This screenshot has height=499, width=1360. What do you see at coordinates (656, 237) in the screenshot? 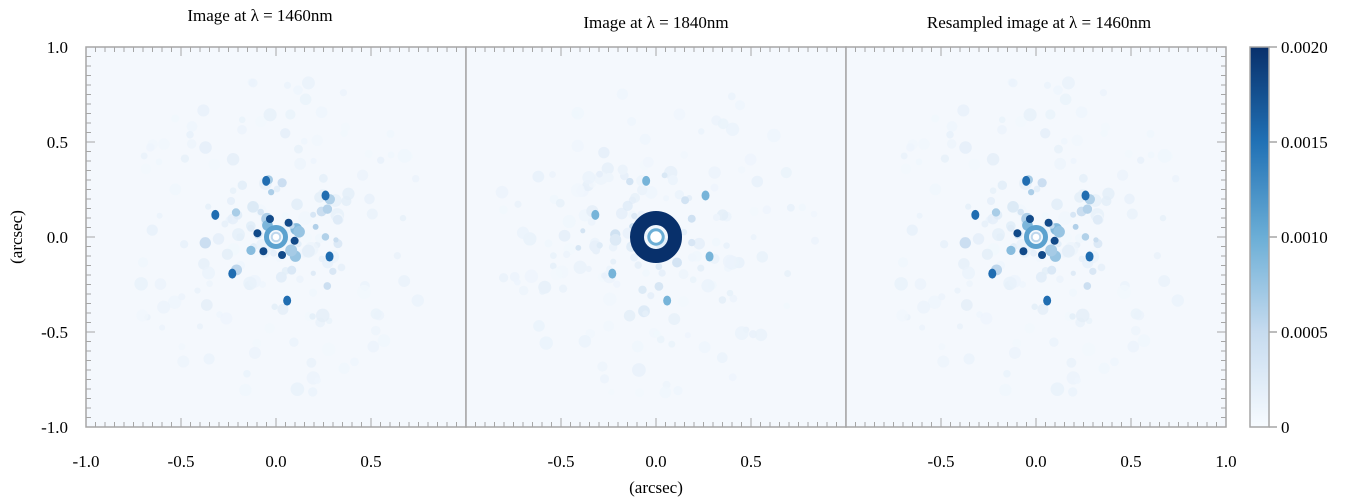
I see `psf-core-ring` at bounding box center [656, 237].